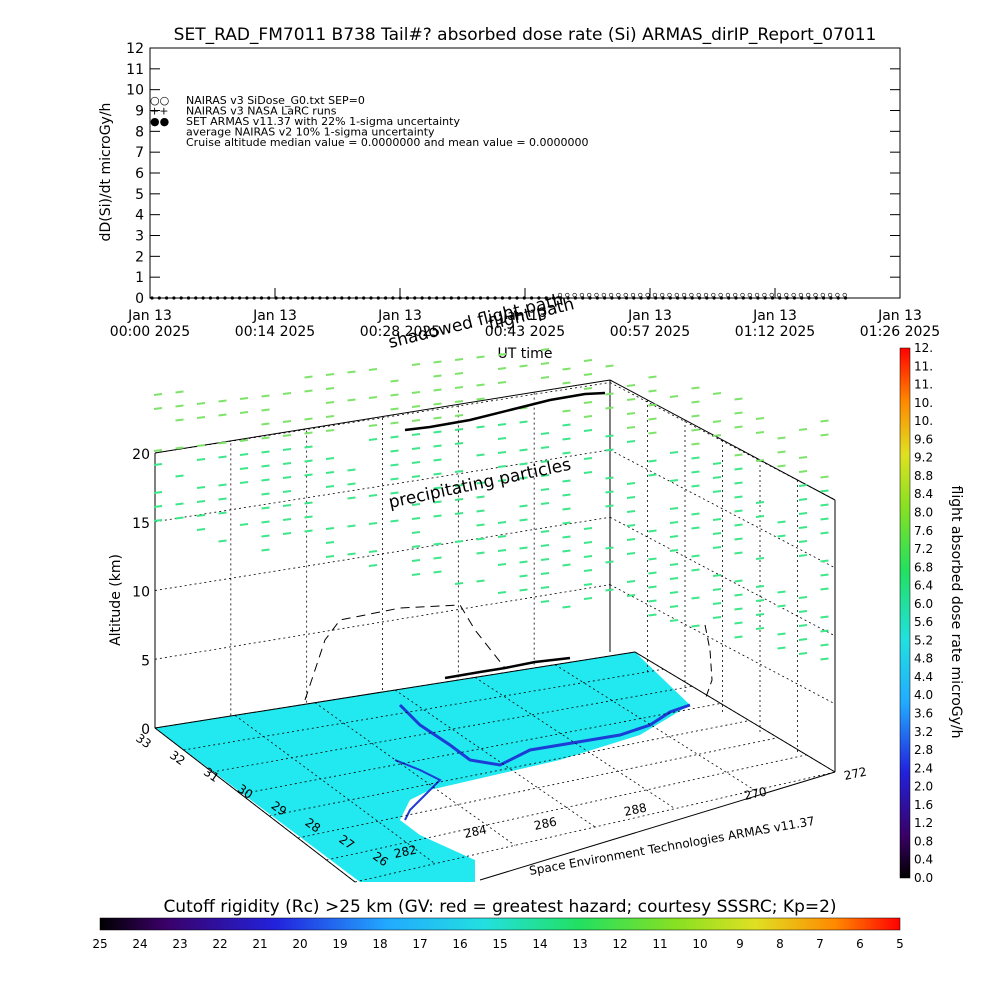  I want to click on legend-symbol: ○○, so click(159, 100).